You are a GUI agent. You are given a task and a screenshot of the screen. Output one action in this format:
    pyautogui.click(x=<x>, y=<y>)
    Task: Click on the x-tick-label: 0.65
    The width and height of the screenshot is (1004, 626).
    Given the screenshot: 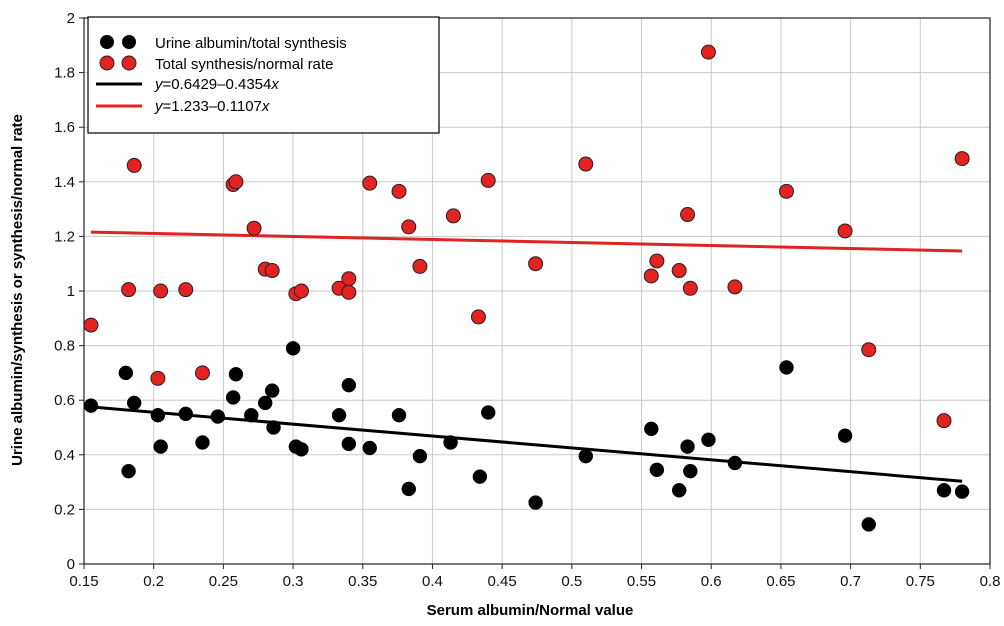 What is the action you would take?
    pyautogui.click(x=780, y=581)
    